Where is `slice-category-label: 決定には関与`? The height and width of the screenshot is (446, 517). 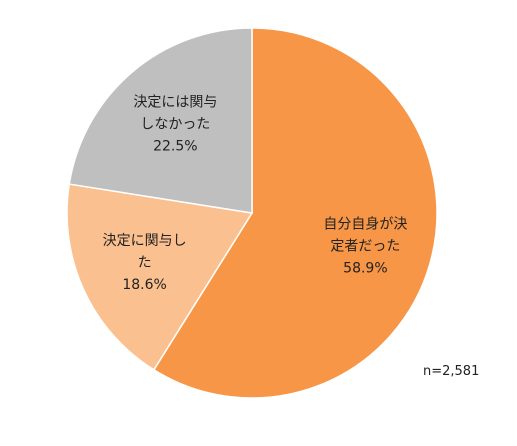
slice-category-label: 決定には関与 is located at coordinates (175, 102).